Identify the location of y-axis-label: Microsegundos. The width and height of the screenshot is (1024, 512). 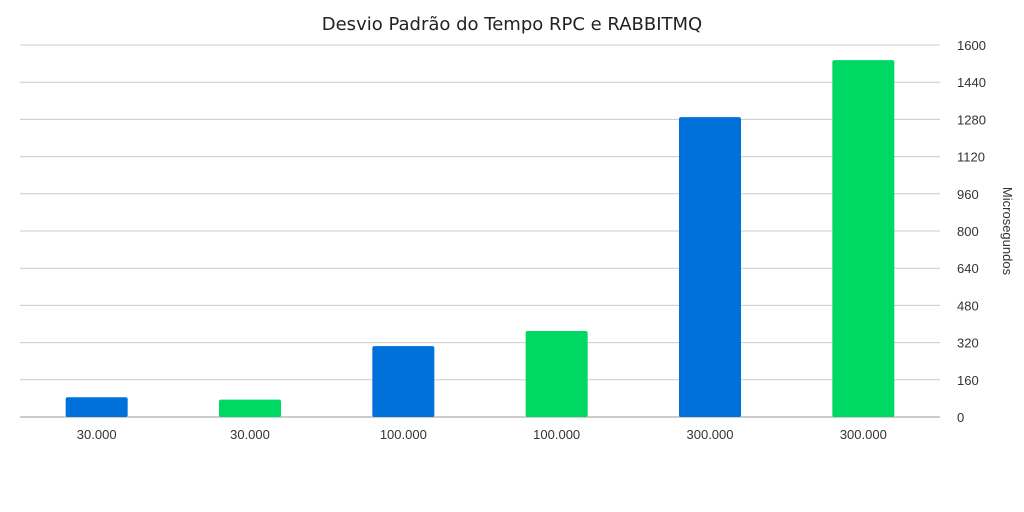
(1007, 231).